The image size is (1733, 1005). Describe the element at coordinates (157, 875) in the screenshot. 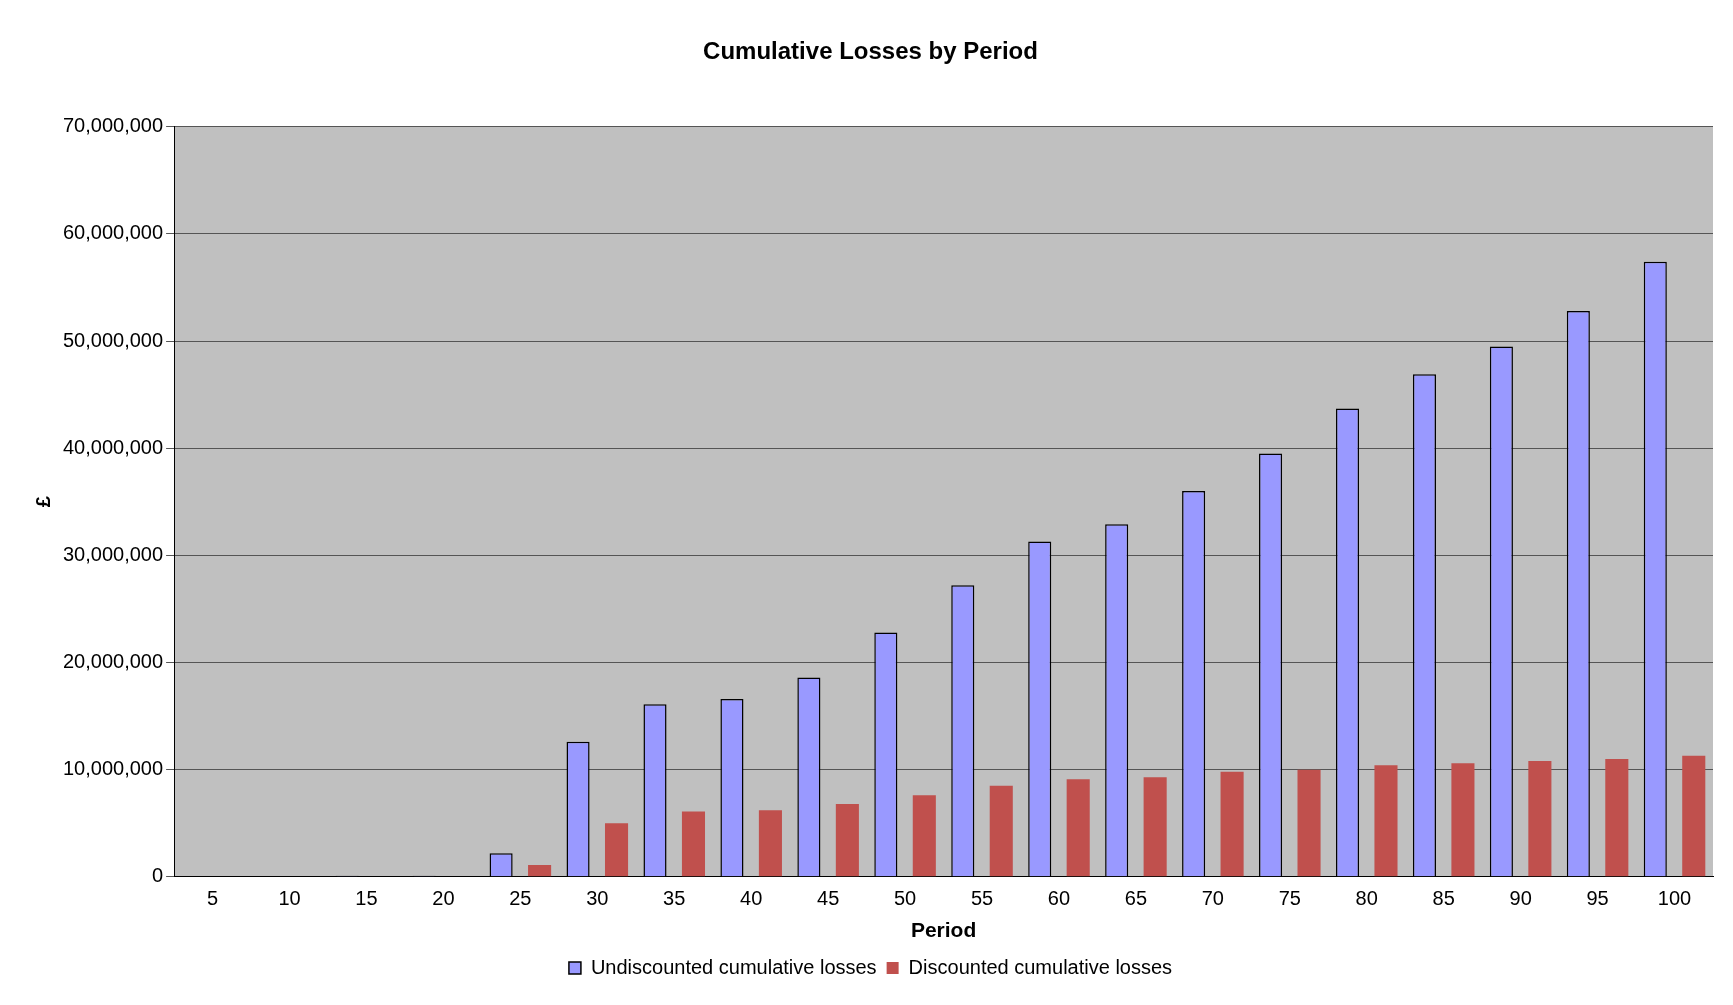

I see `y-tick-label: 0` at that location.